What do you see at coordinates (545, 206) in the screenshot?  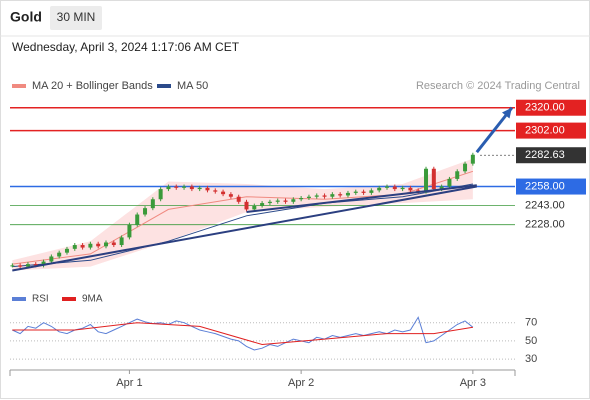 I see `level-label: 2243.00` at bounding box center [545, 206].